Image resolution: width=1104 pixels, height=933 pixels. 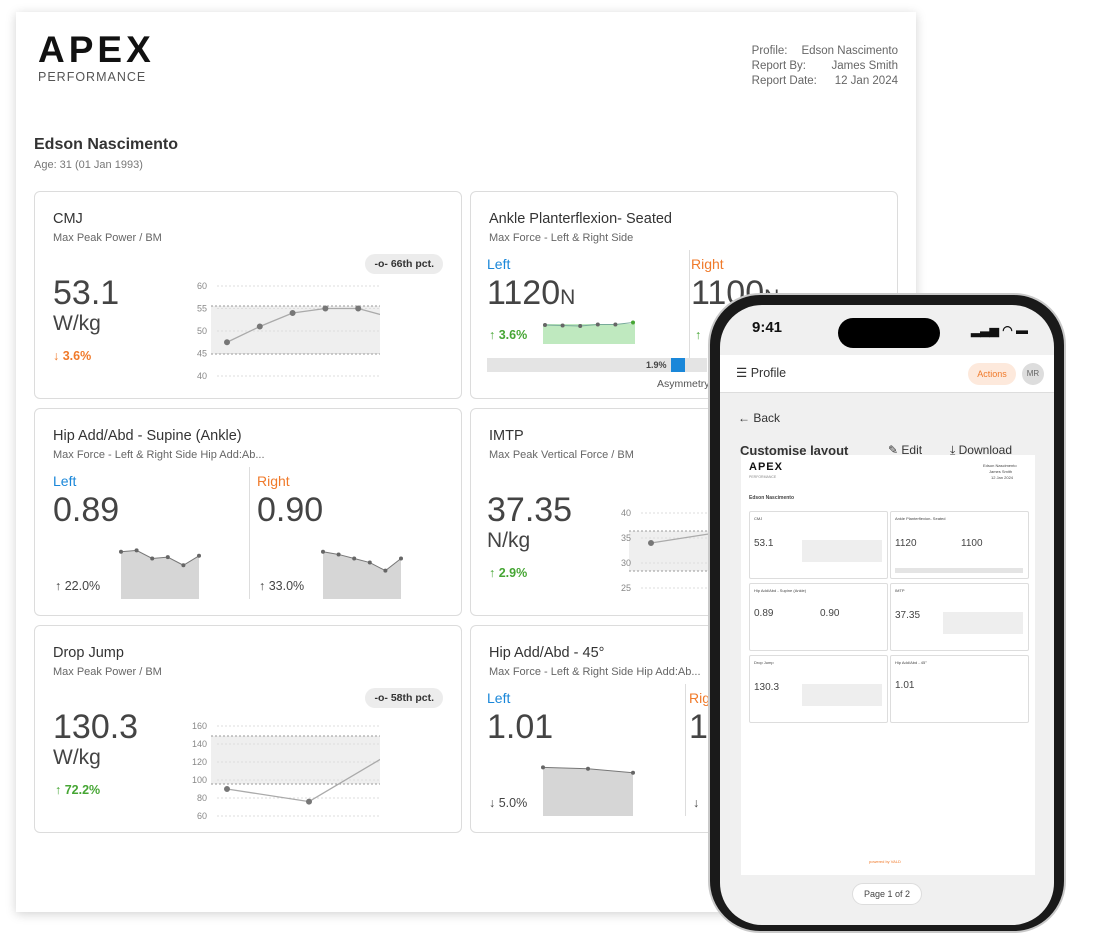 What do you see at coordinates (580, 219) in the screenshot?
I see `card-title: Ankle Planterflexion- Seated` at bounding box center [580, 219].